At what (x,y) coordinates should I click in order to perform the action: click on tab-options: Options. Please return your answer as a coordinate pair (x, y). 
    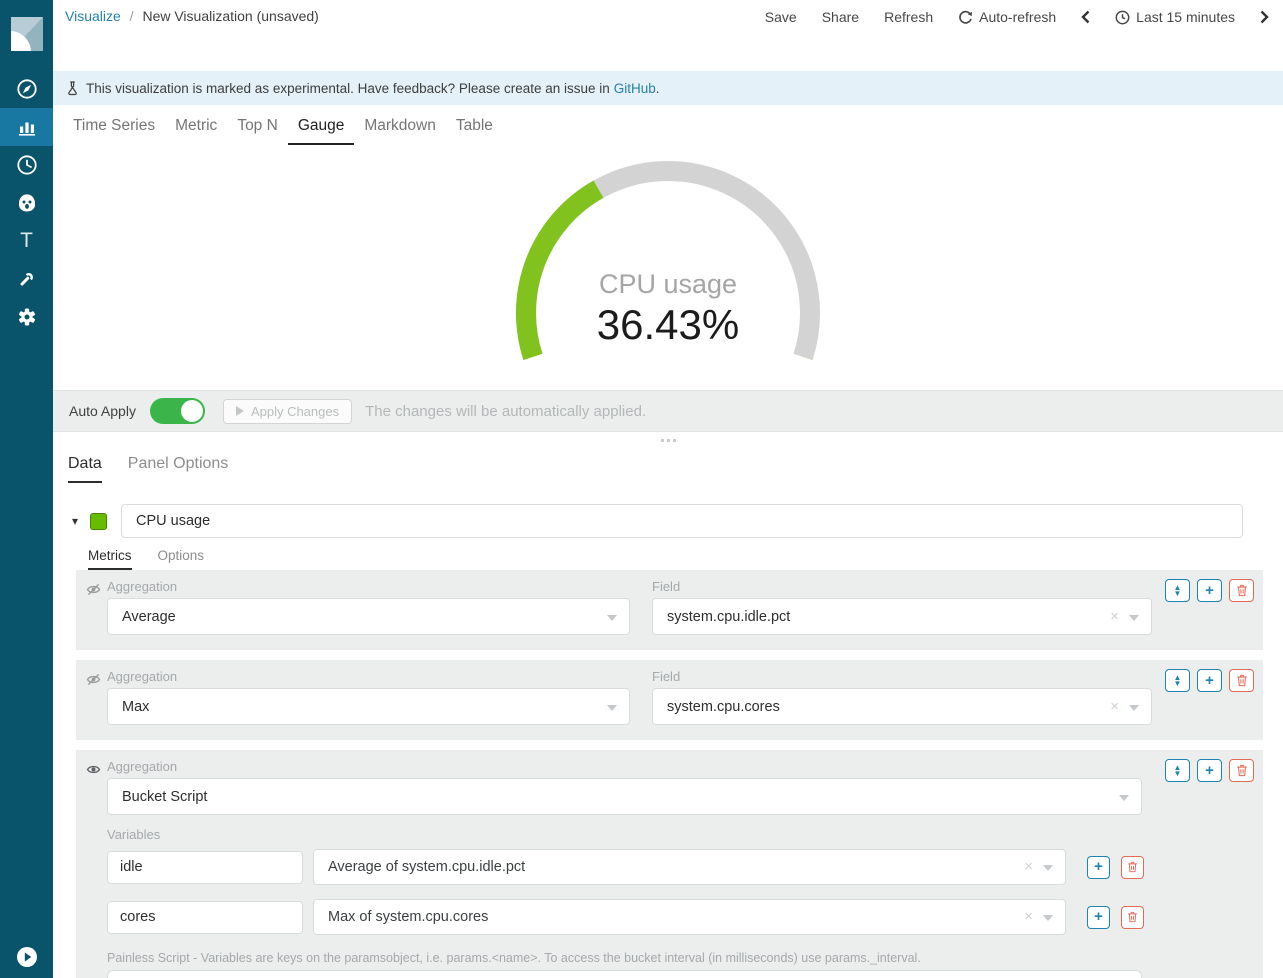
    Looking at the image, I should click on (181, 555).